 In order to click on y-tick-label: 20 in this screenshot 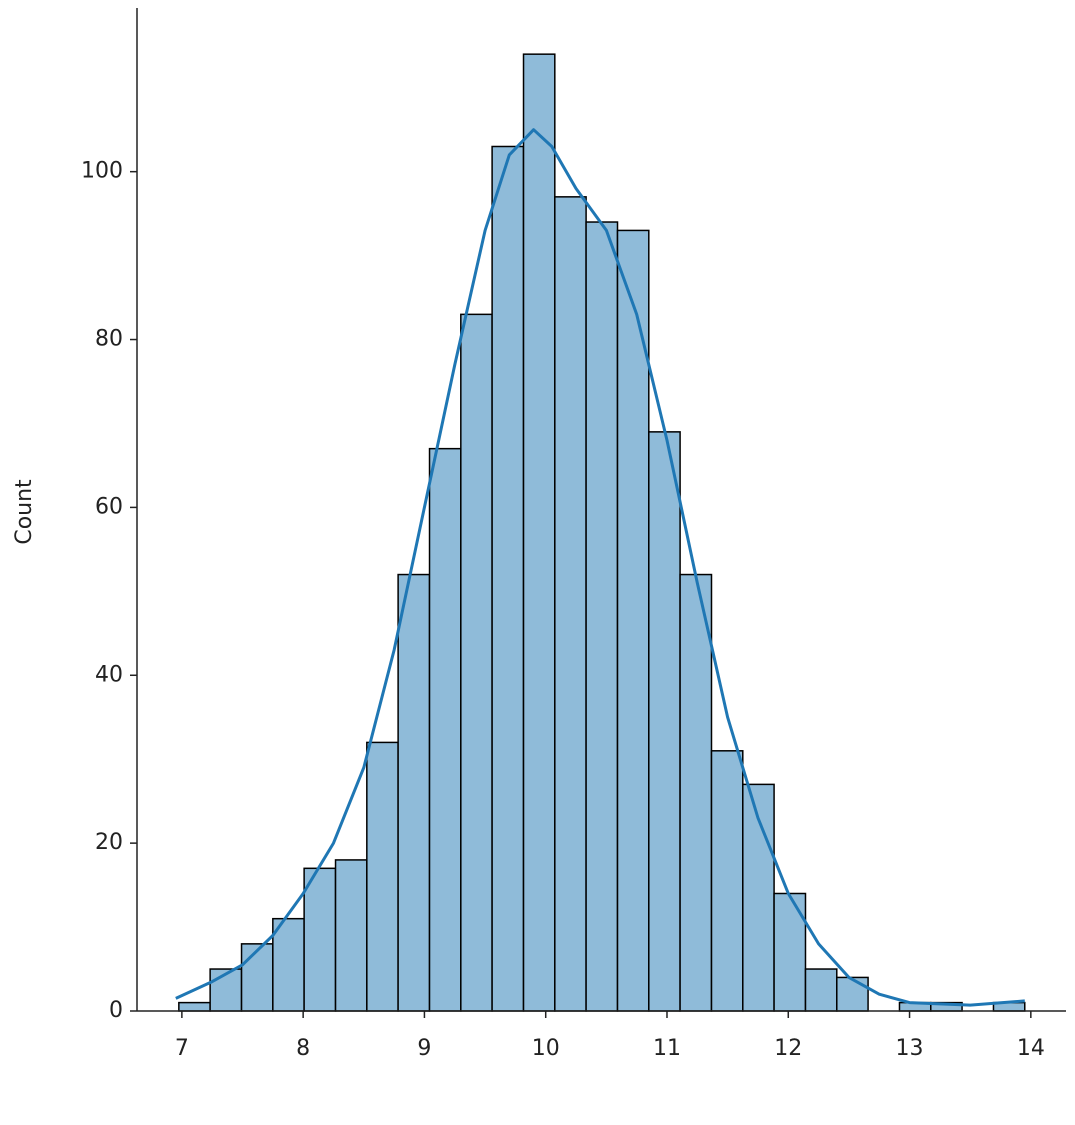, I will do `click(109, 842)`.